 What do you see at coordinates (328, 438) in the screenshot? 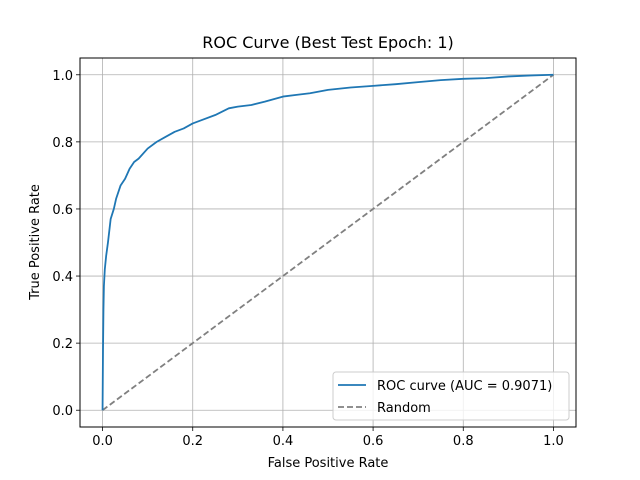
I see `x-ticks: 0.0 0.2 0.4 0.6 0.8 1.0` at bounding box center [328, 438].